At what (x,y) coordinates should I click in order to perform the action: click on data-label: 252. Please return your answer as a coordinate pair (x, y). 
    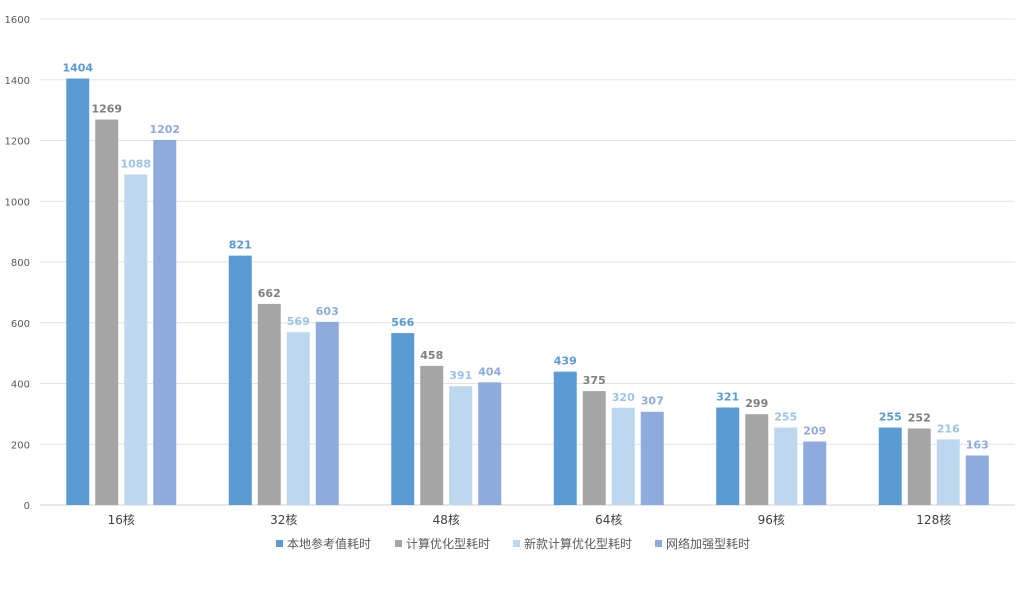
    Looking at the image, I should click on (919, 417).